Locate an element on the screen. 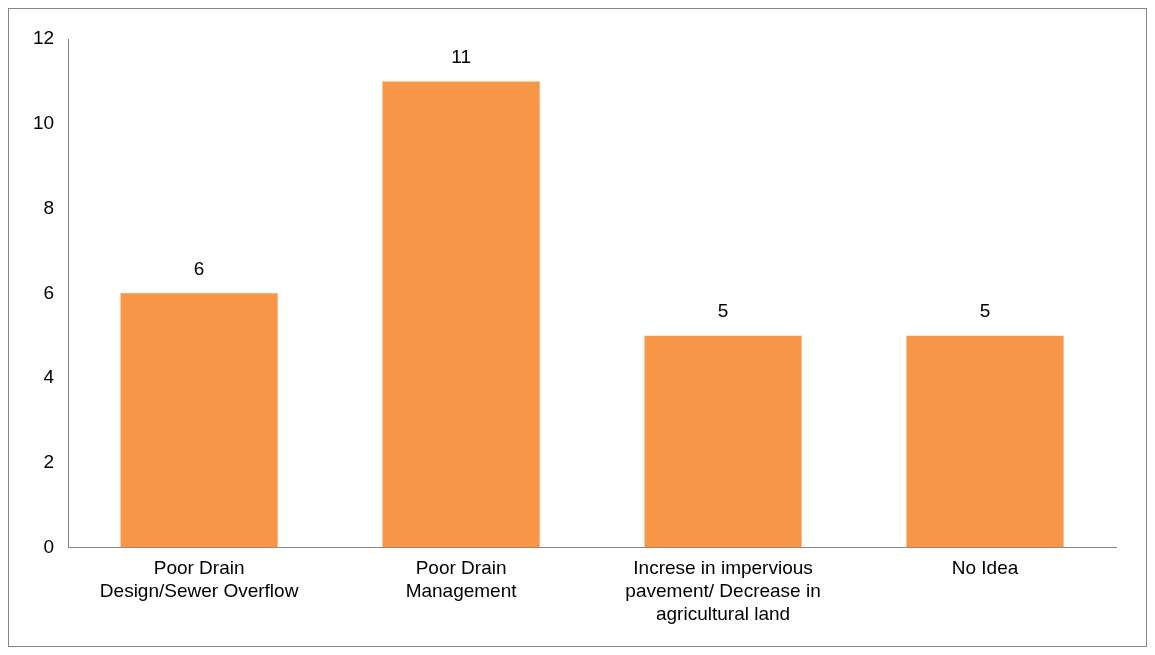  y-tick-label: 2 is located at coordinates (49, 462).